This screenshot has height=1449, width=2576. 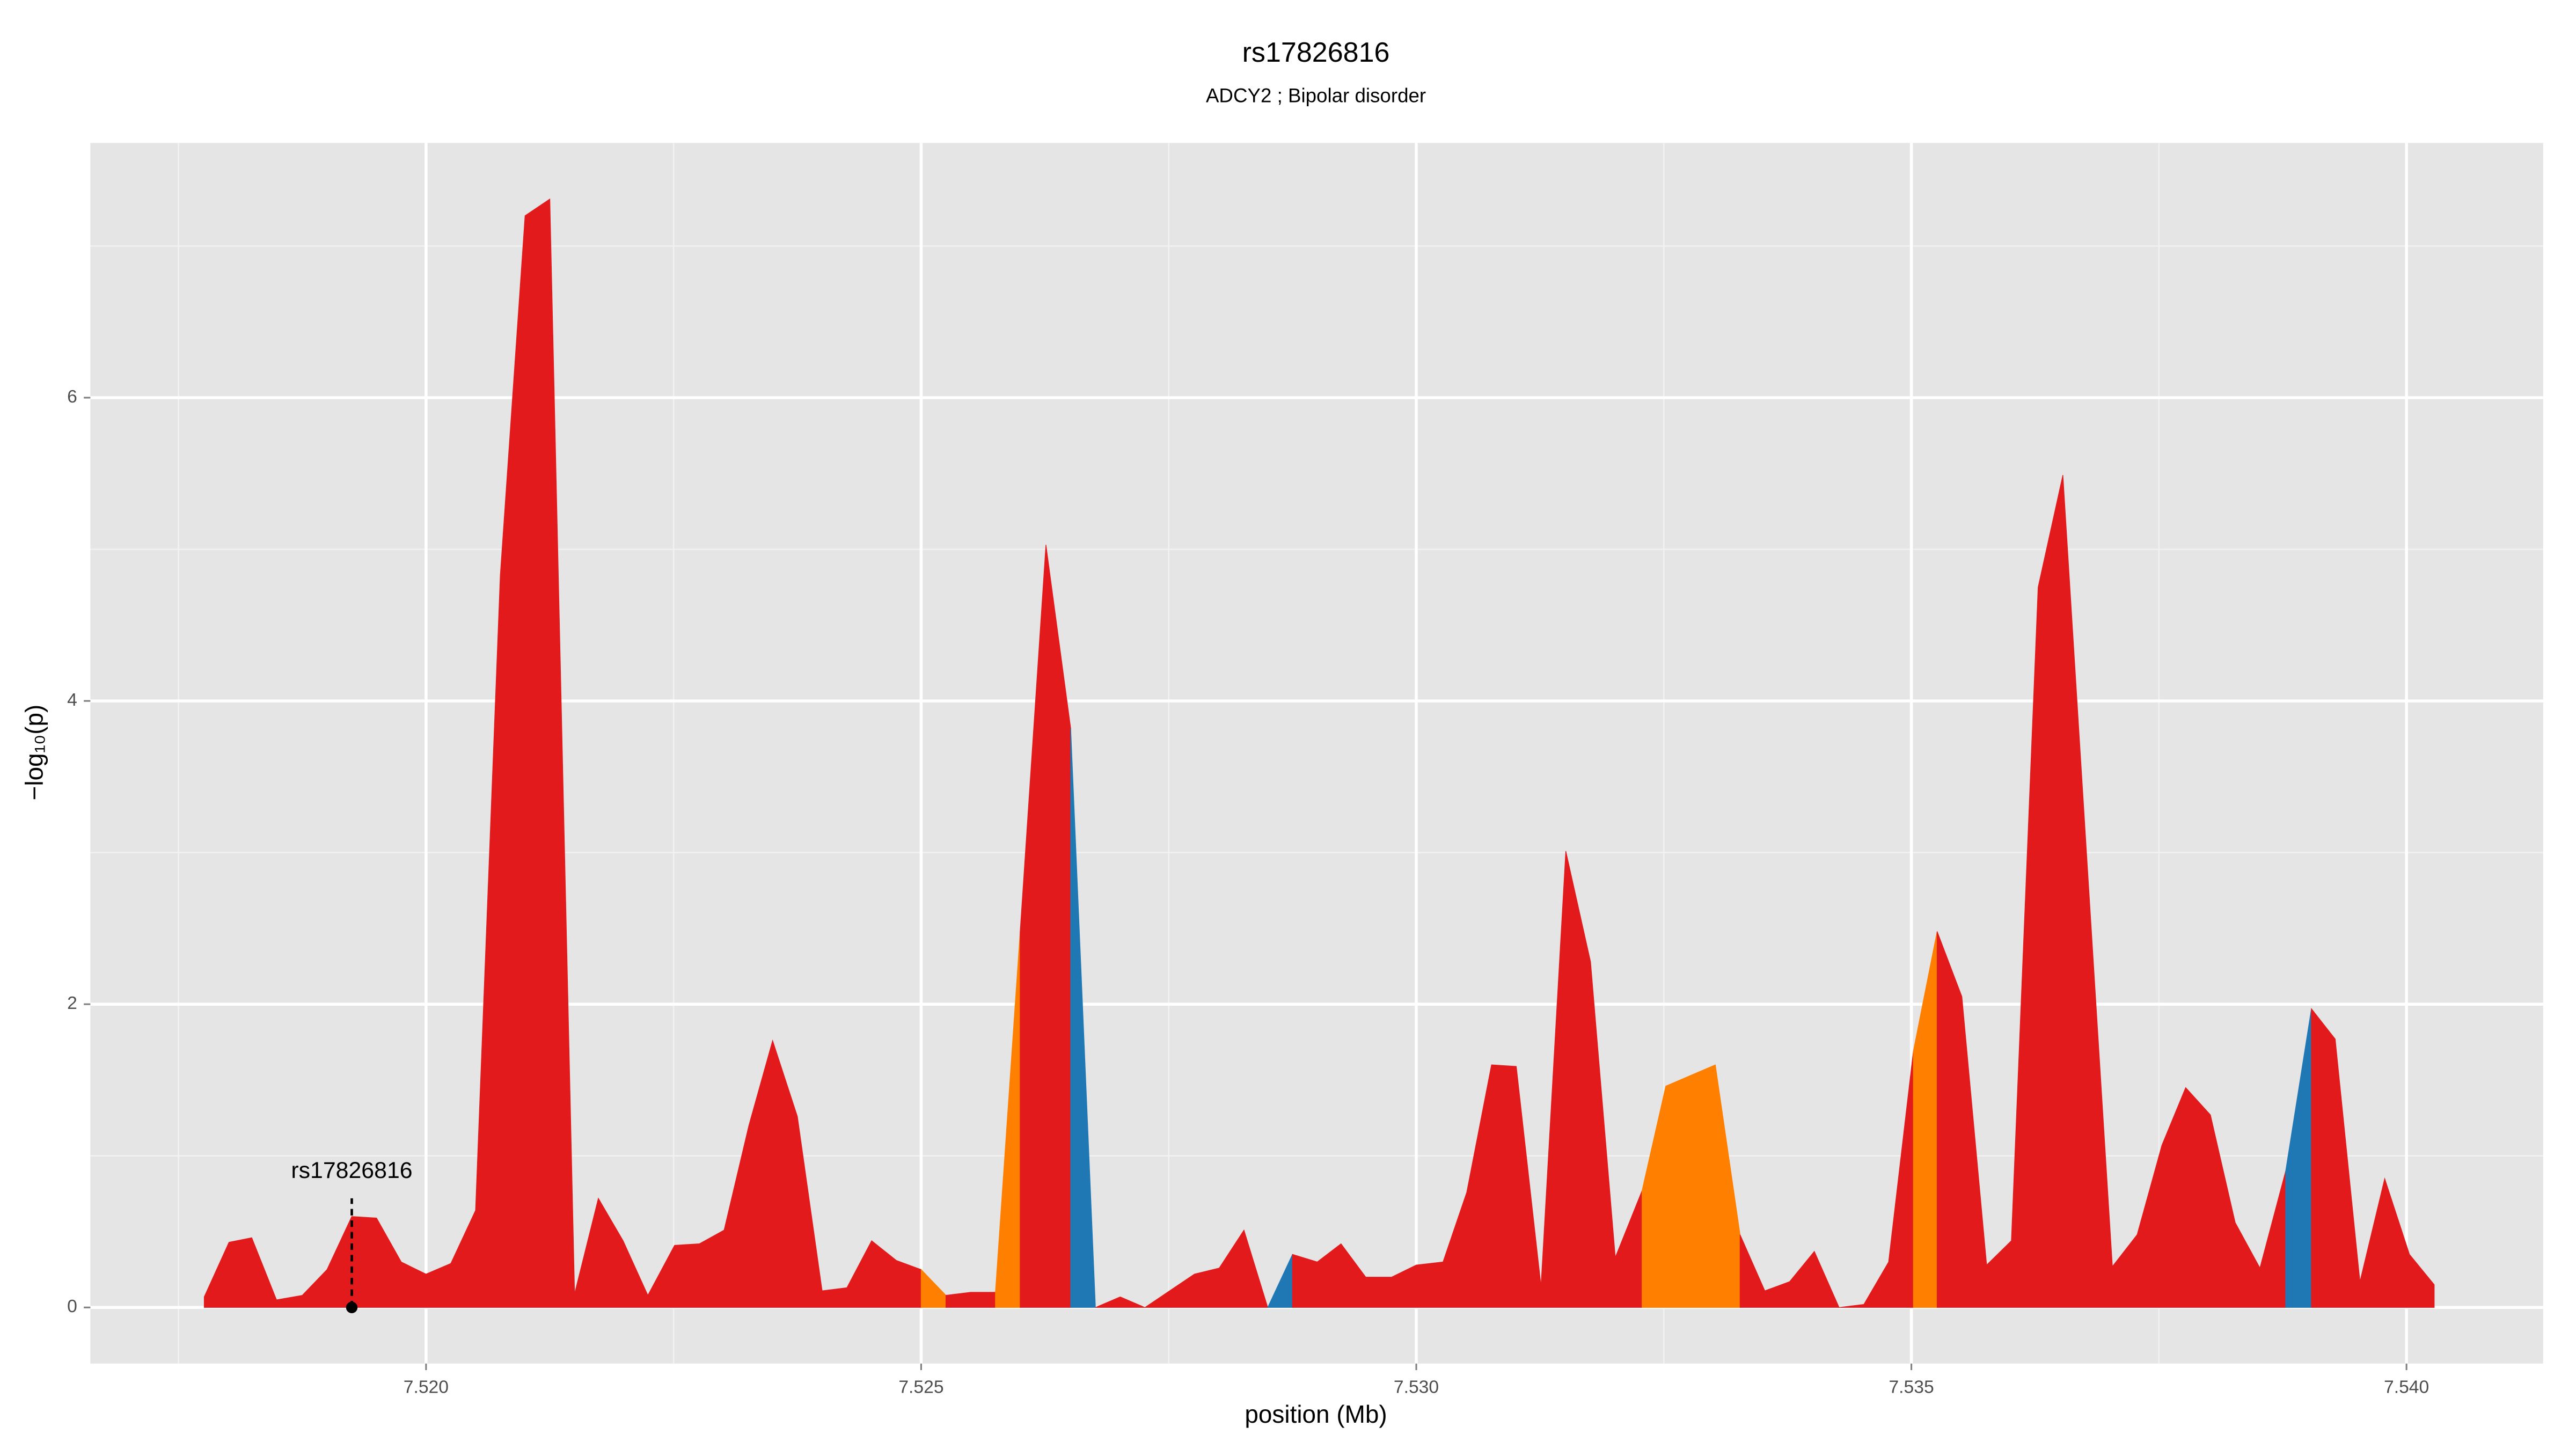 What do you see at coordinates (34, 753) in the screenshot?
I see `y-axis-label: −log₁₀(p)` at bounding box center [34, 753].